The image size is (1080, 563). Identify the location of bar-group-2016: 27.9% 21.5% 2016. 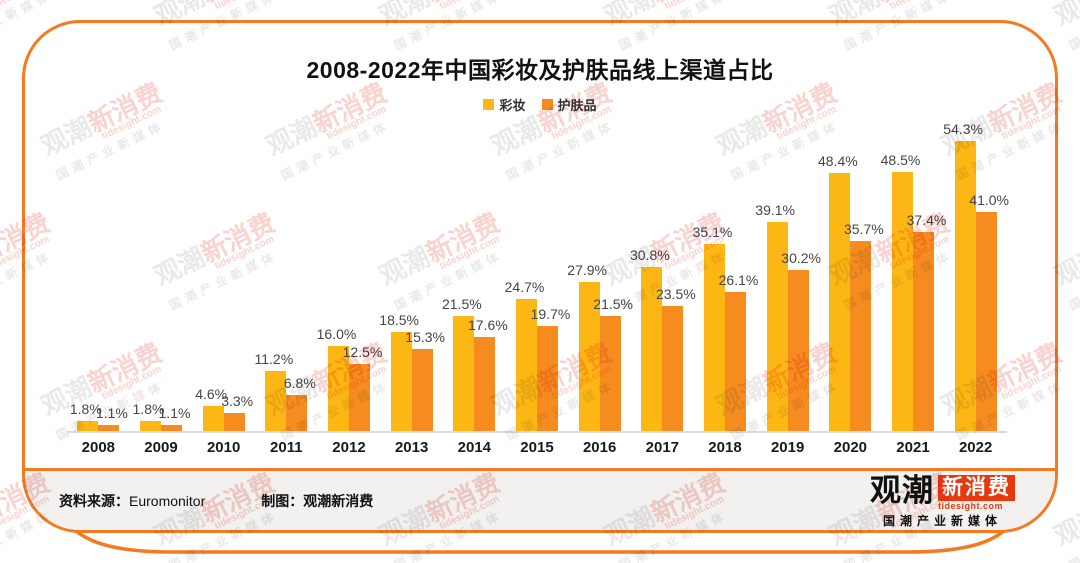
(600, 292).